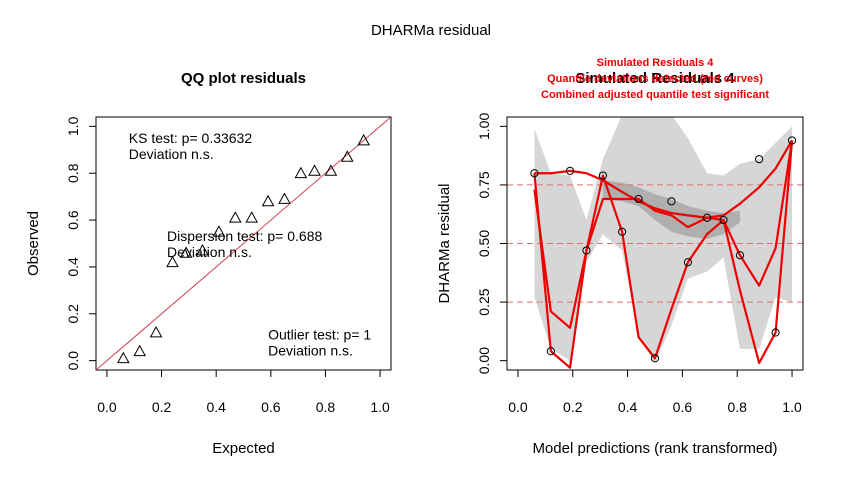  Describe the element at coordinates (243, 448) in the screenshot. I see `x-axis-label: Expected` at that location.